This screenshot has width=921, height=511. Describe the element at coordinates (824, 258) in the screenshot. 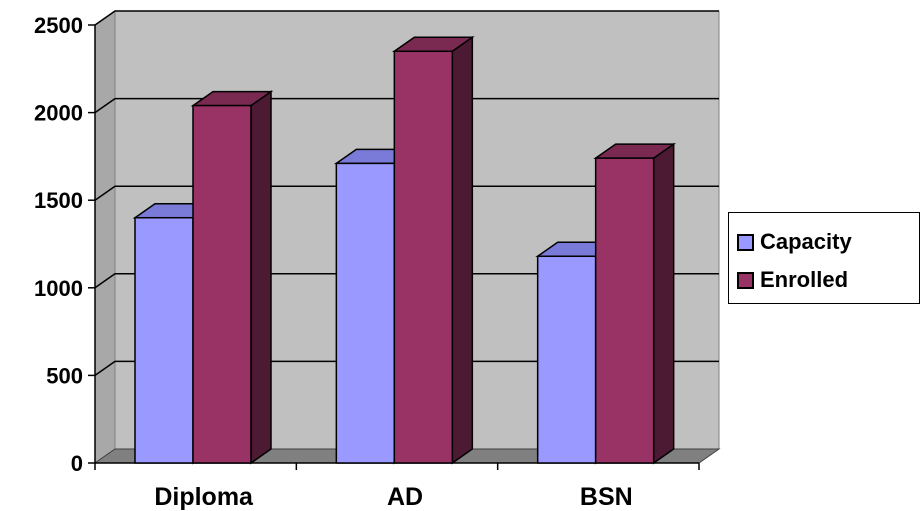

I see `legend: Capacity Enrolled` at that location.